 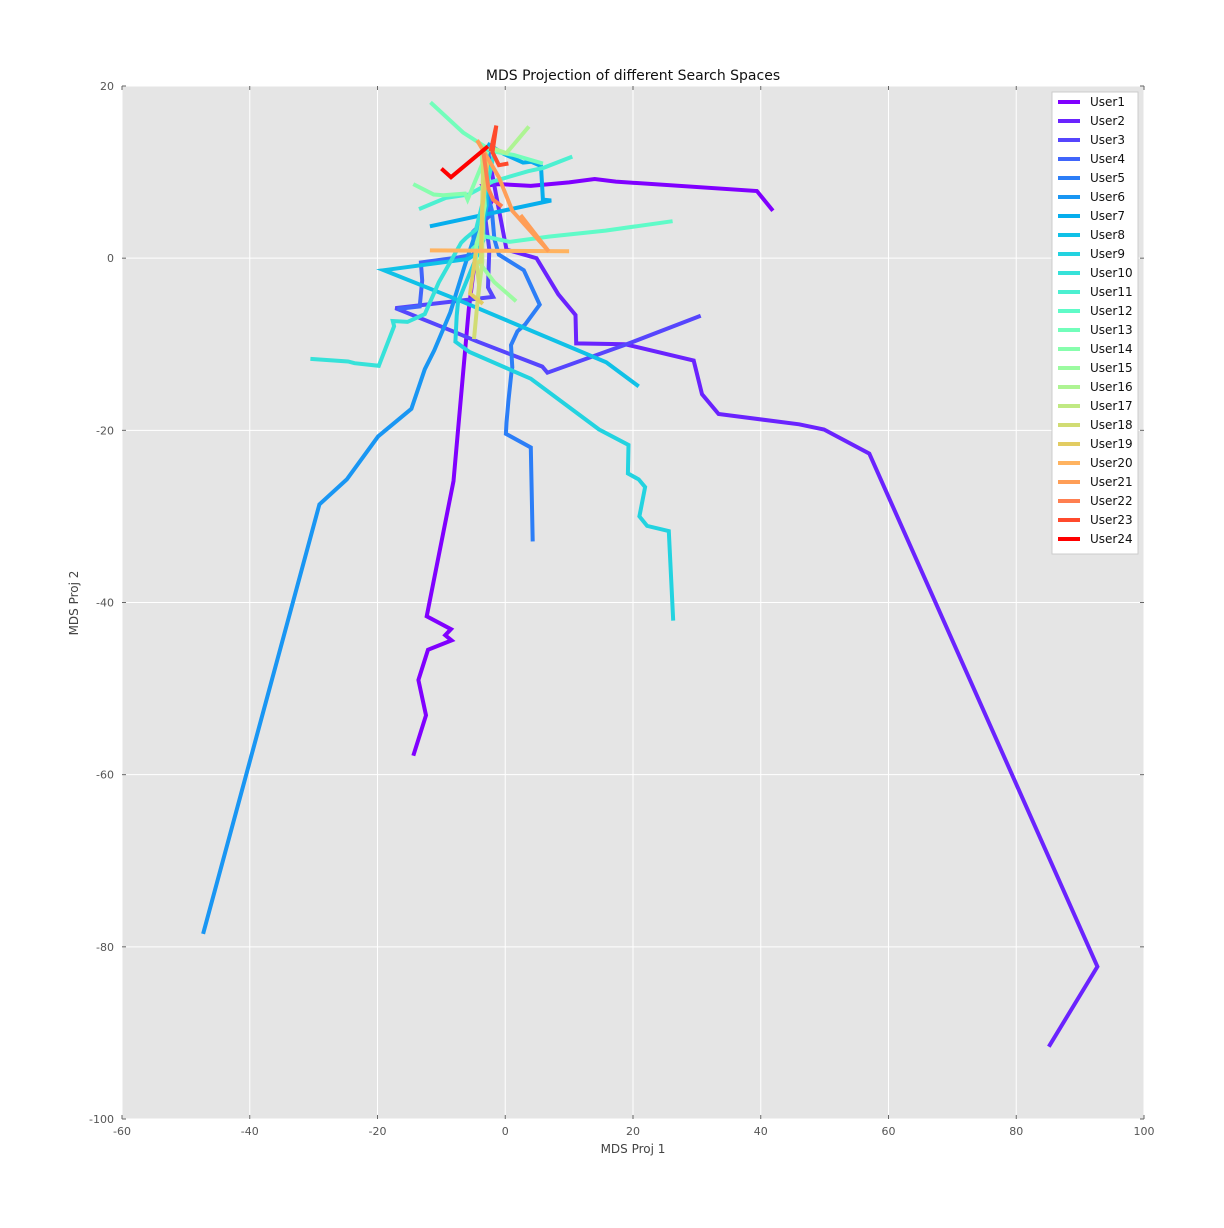 What do you see at coordinates (1111, 368) in the screenshot?
I see `legend-entry: User15` at bounding box center [1111, 368].